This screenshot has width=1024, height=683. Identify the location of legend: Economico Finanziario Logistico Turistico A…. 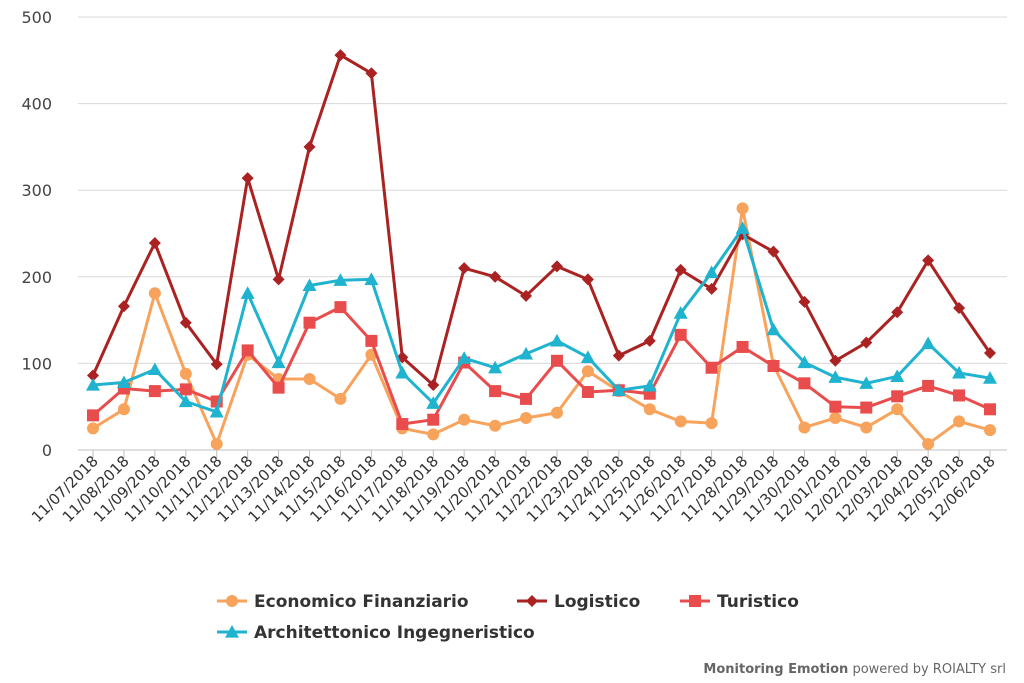
(508, 617).